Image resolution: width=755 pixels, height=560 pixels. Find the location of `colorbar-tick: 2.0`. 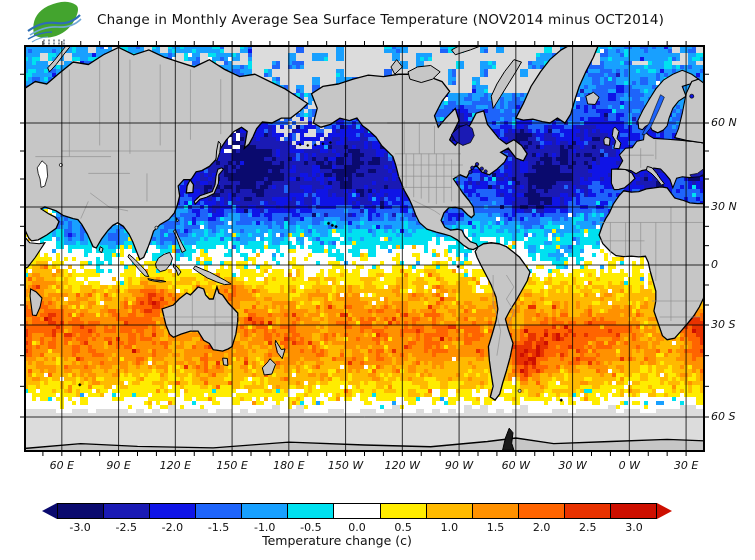

colorbar-tick: 2.0 is located at coordinates (541, 527).